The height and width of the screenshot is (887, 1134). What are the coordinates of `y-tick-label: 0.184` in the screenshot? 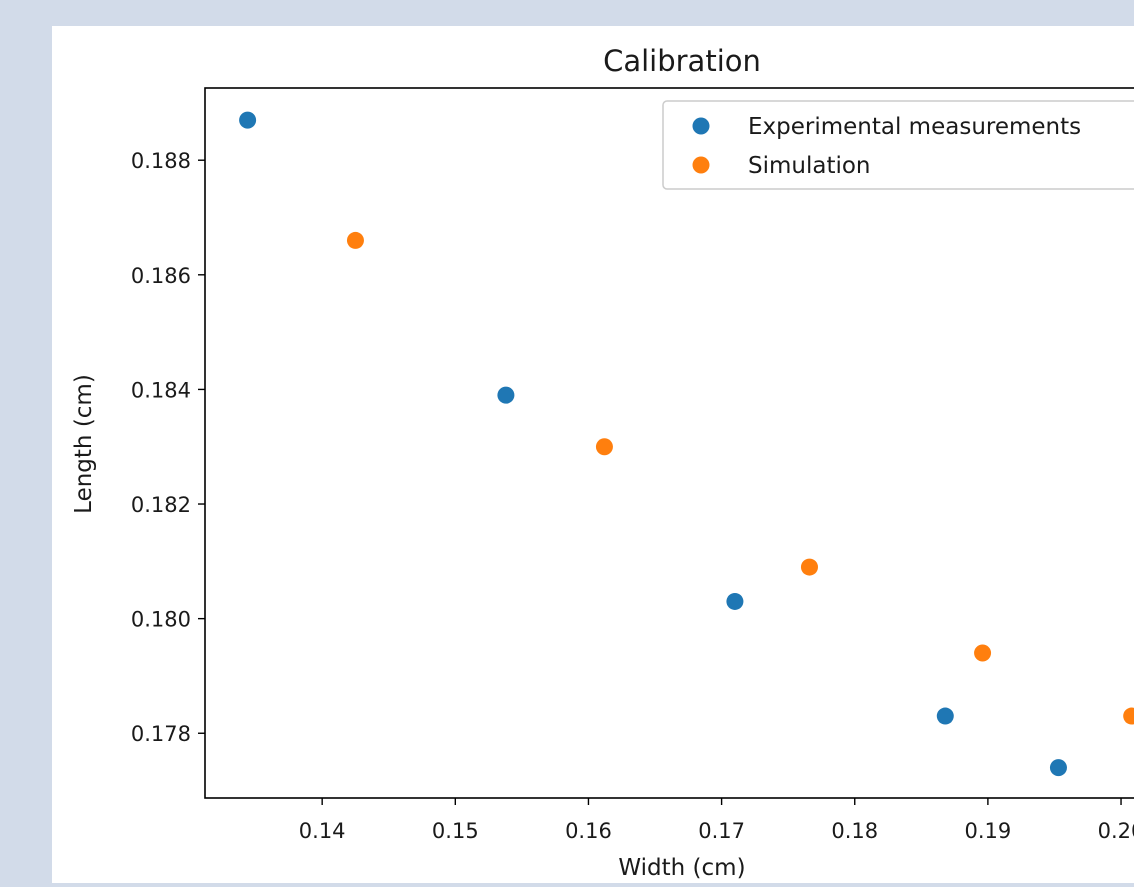 It's located at (161, 390).